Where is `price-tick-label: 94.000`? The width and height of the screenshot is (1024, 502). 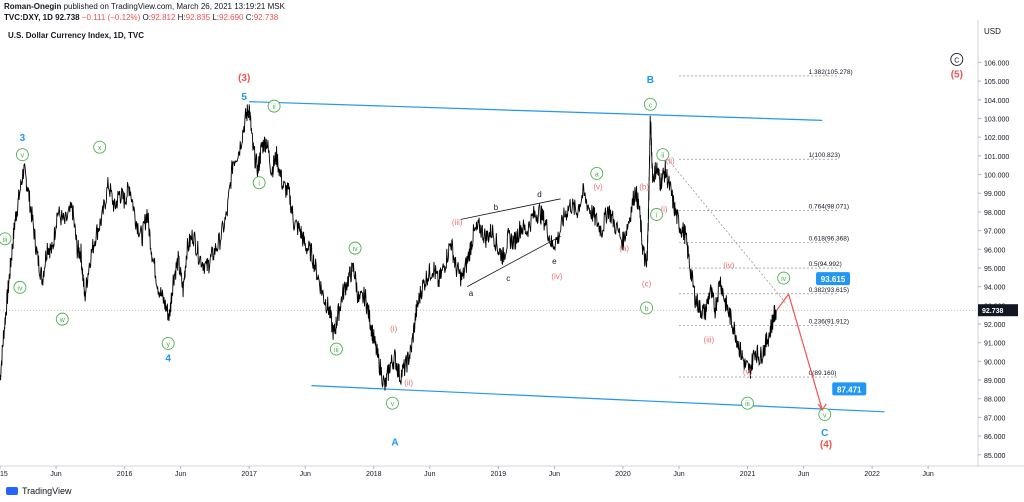
price-tick-label: 94.000 is located at coordinates (995, 288).